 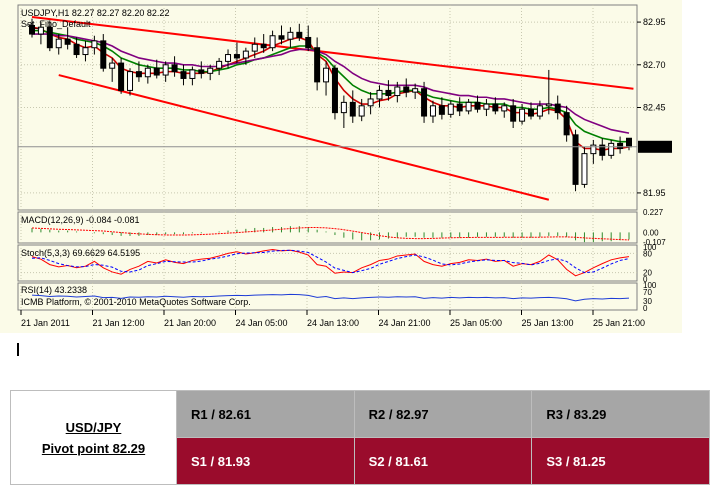 What do you see at coordinates (654, 65) in the screenshot?
I see `y-tick-label: 82.70` at bounding box center [654, 65].